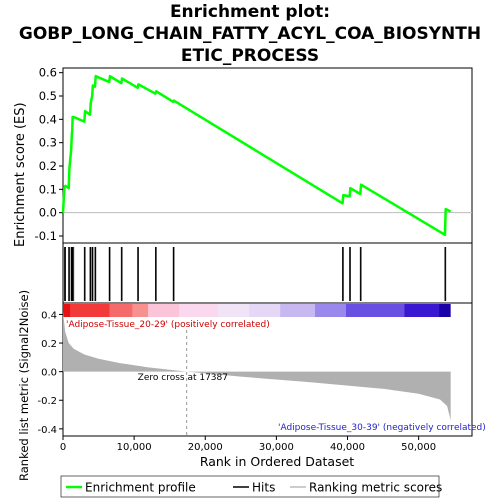 Image resolution: width=500 pixels, height=500 pixels. What do you see at coordinates (24, 385) in the screenshot?
I see `metric-y-axis-label: Ranked list metric (Signal2Noise)` at bounding box center [24, 385].